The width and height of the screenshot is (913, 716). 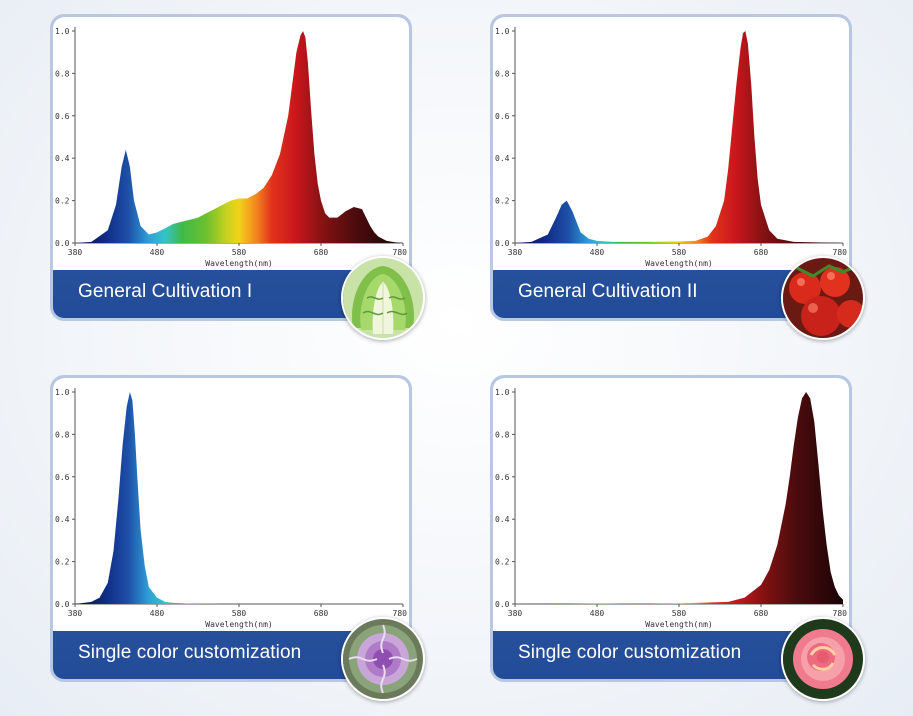 What do you see at coordinates (383, 659) in the screenshot?
I see `ornamental-kale-icon` at bounding box center [383, 659].